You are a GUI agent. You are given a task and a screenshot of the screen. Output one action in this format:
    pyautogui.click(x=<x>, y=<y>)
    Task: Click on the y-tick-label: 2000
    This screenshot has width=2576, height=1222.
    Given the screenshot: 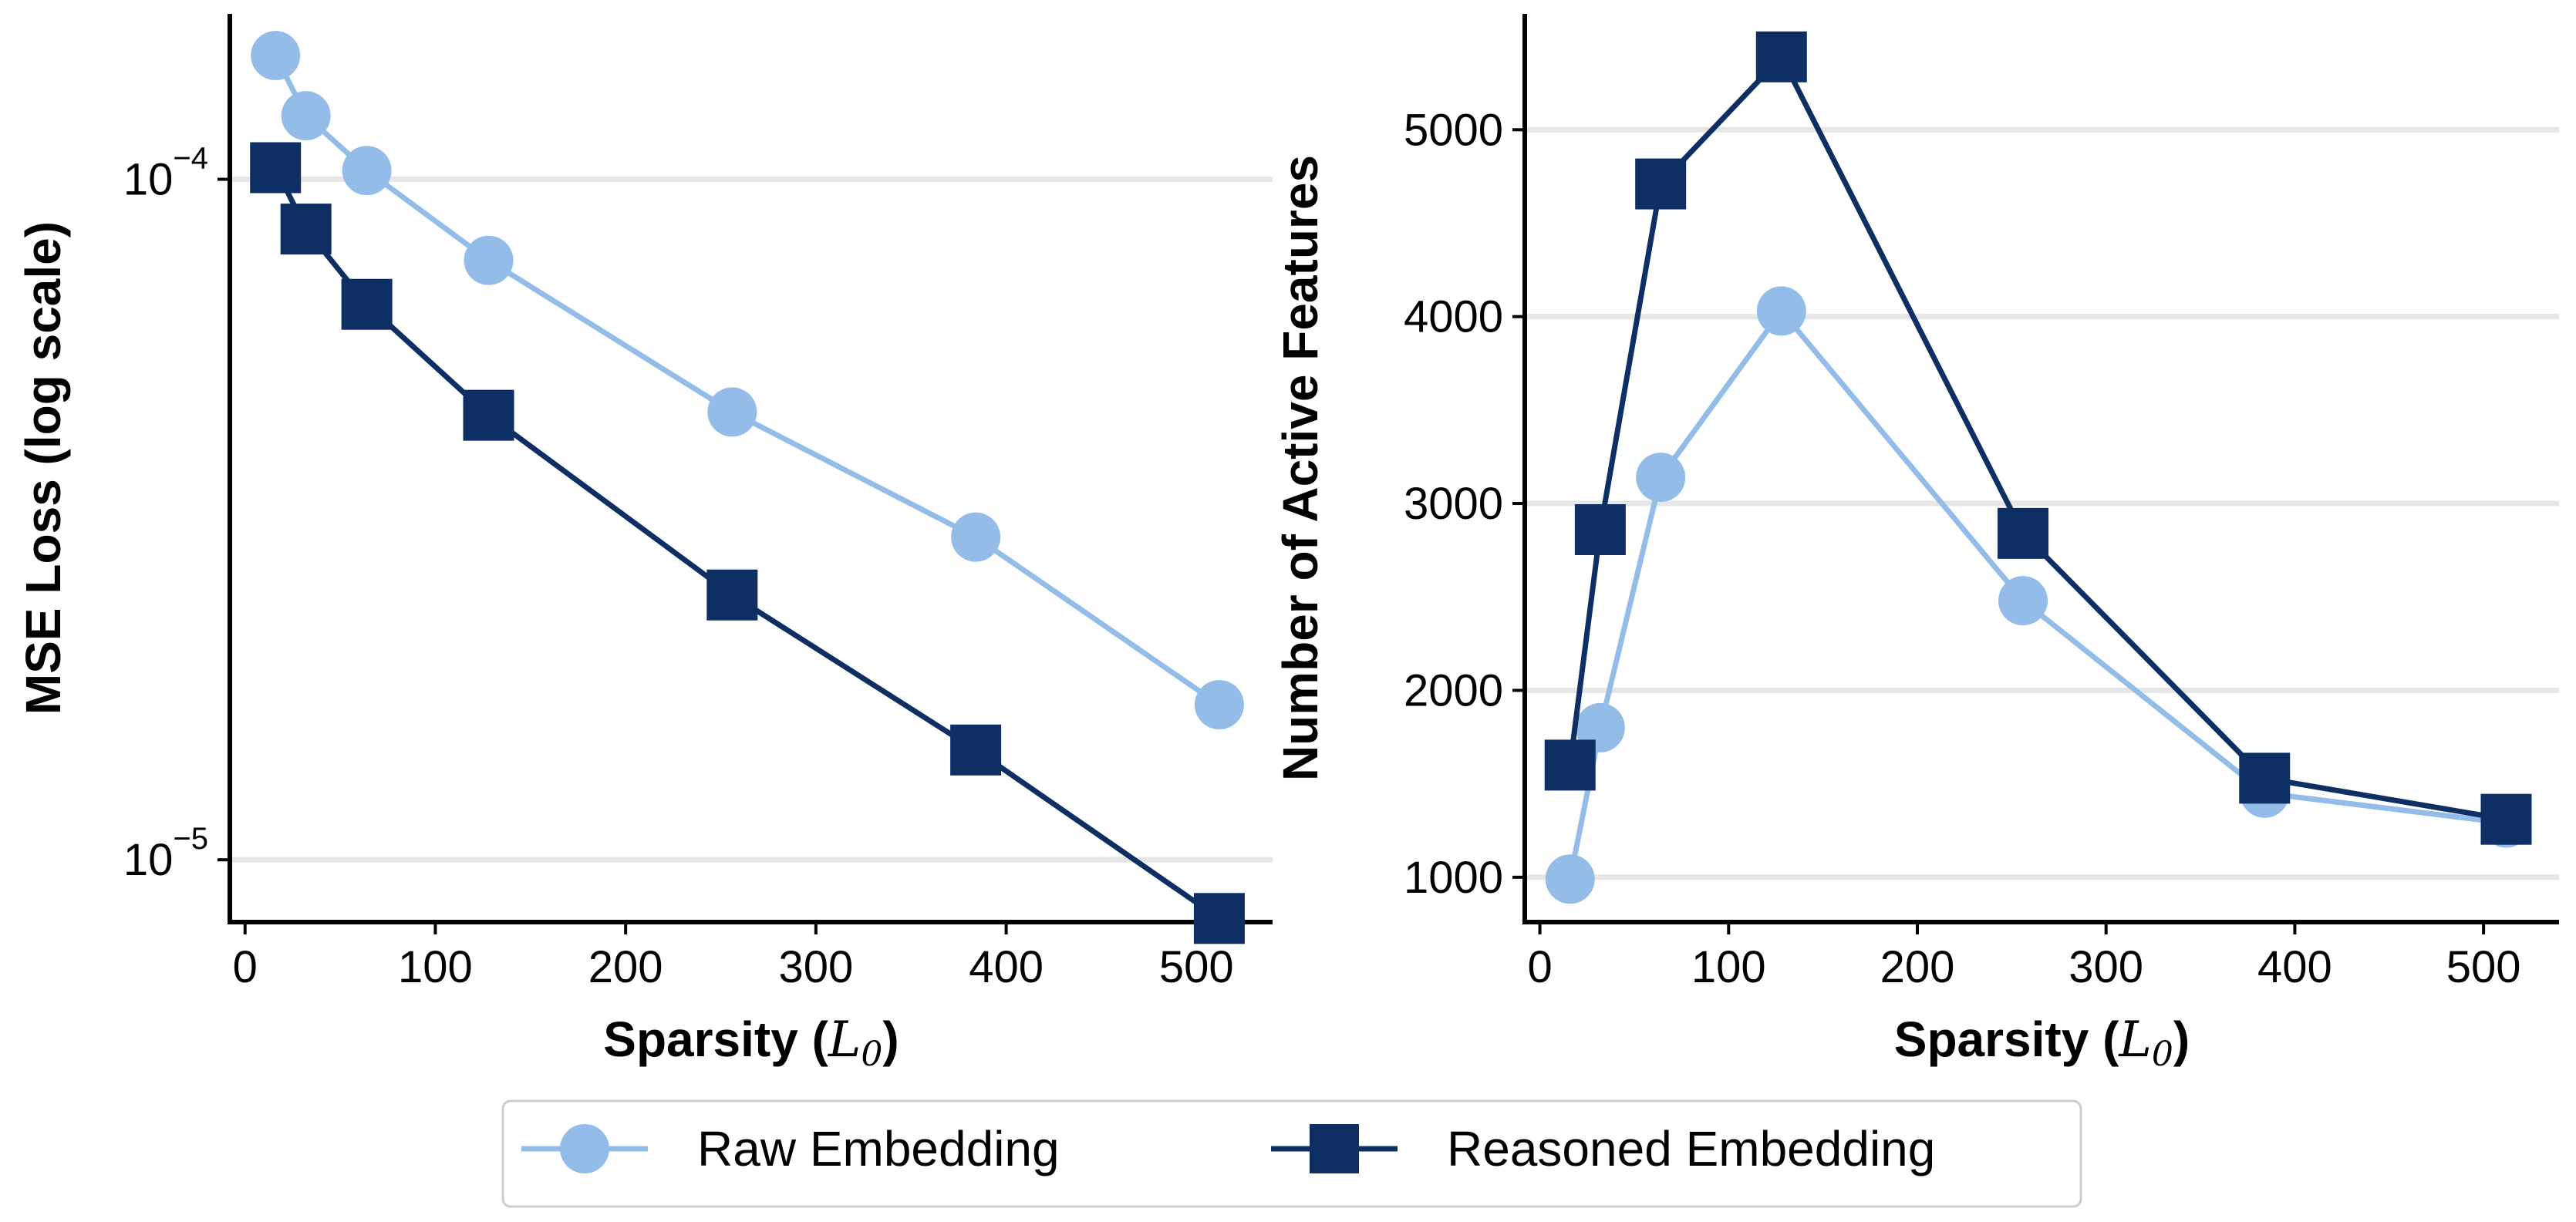 What is the action you would take?
    pyautogui.click(x=1453, y=690)
    